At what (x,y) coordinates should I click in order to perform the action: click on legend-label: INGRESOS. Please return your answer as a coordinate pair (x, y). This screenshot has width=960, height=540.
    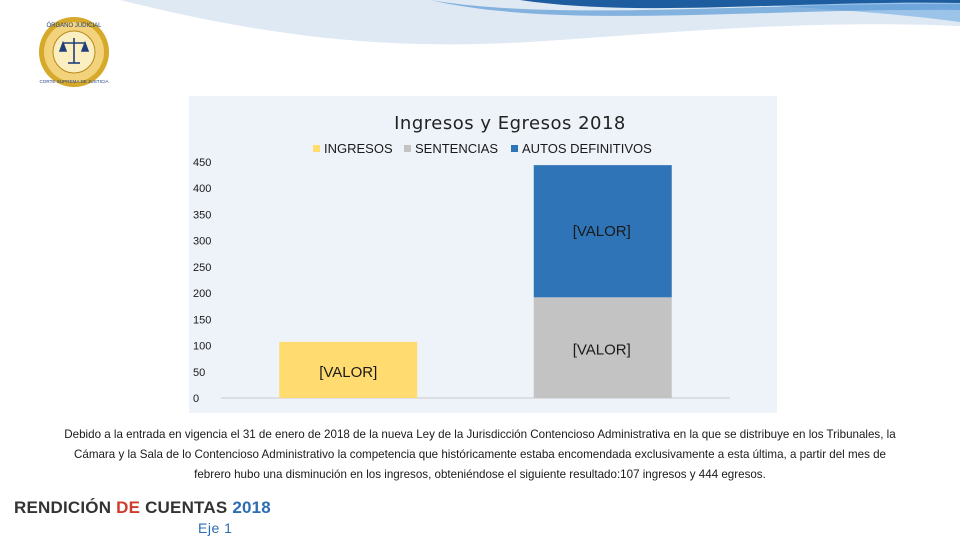
    Looking at the image, I should click on (358, 148).